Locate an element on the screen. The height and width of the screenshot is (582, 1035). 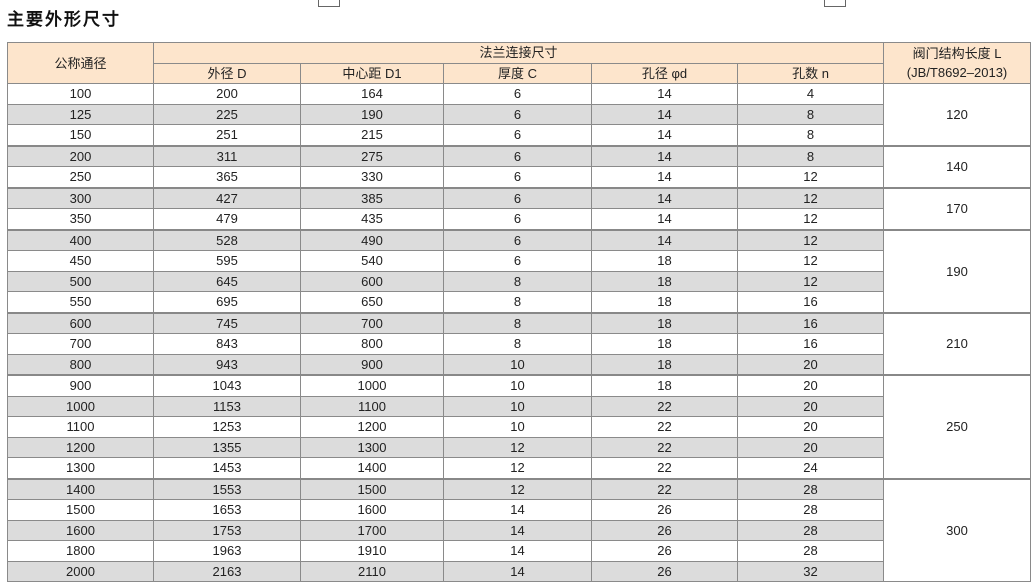
cell-outer-diameter: 1753 is located at coordinates (227, 530).